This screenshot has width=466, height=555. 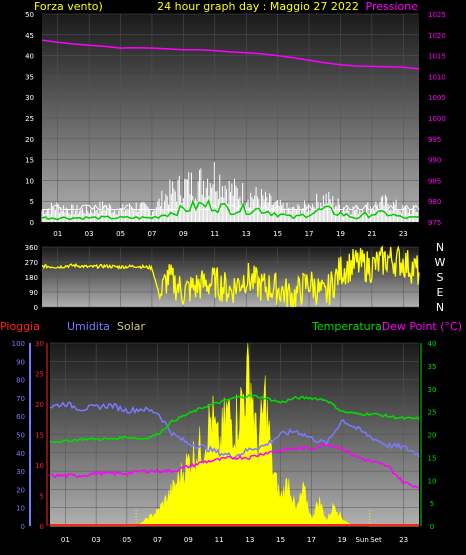 What do you see at coordinates (20, 417) in the screenshot?
I see `humidity-tick-label: 60` at bounding box center [20, 417].